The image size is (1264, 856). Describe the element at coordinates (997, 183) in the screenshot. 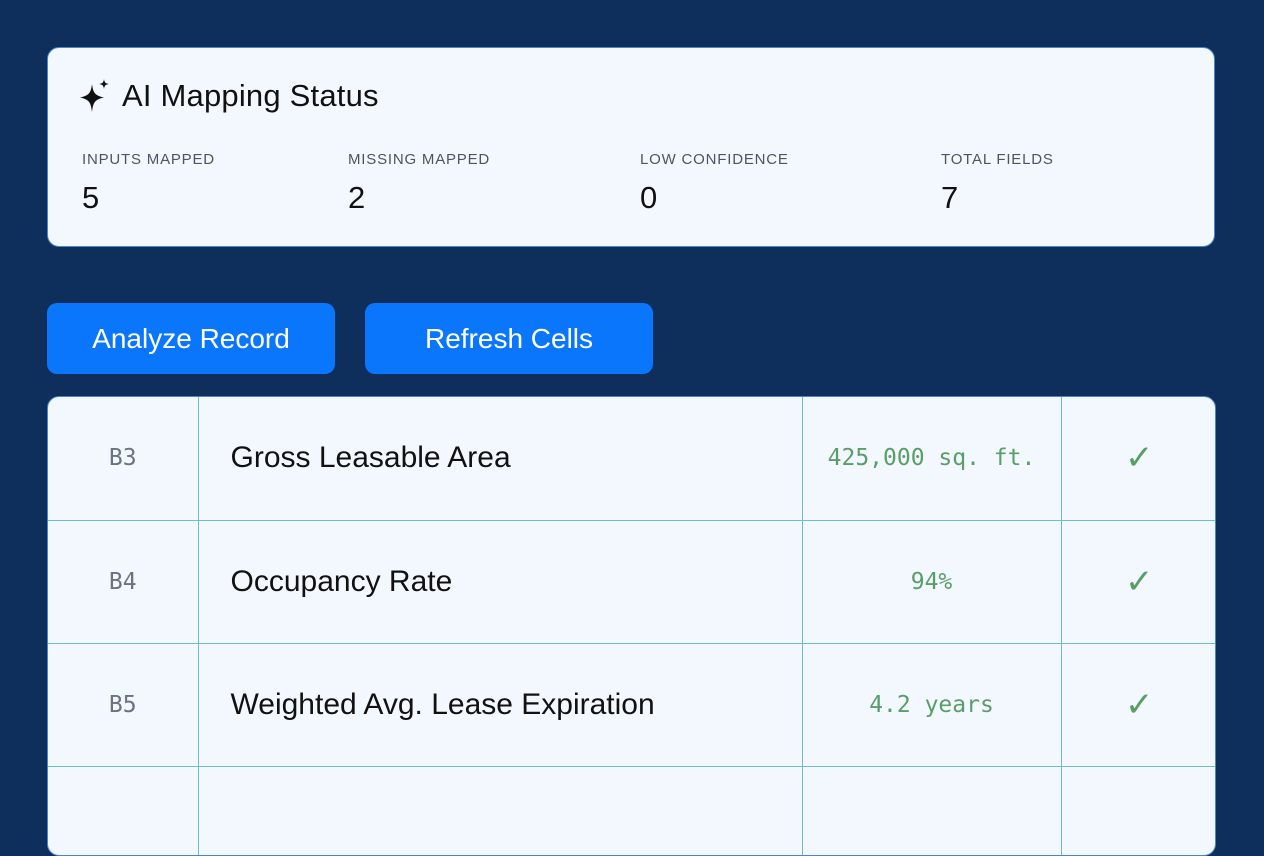

I see `stat-total-fields: TOTAL FIELDS 7` at that location.